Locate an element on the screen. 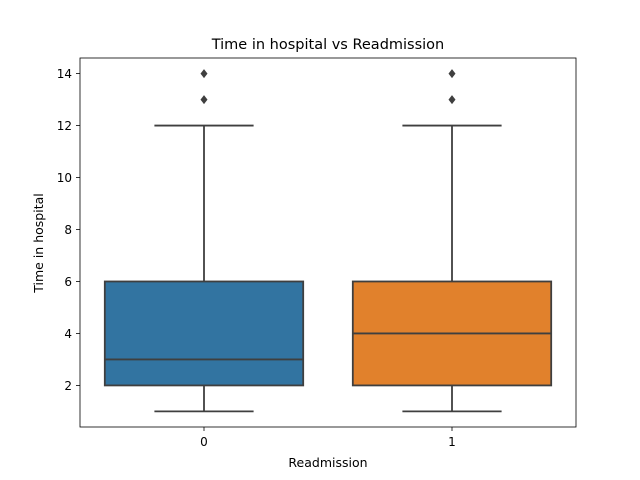 The width and height of the screenshot is (640, 480). y-tick-label: 12 is located at coordinates (64, 126).